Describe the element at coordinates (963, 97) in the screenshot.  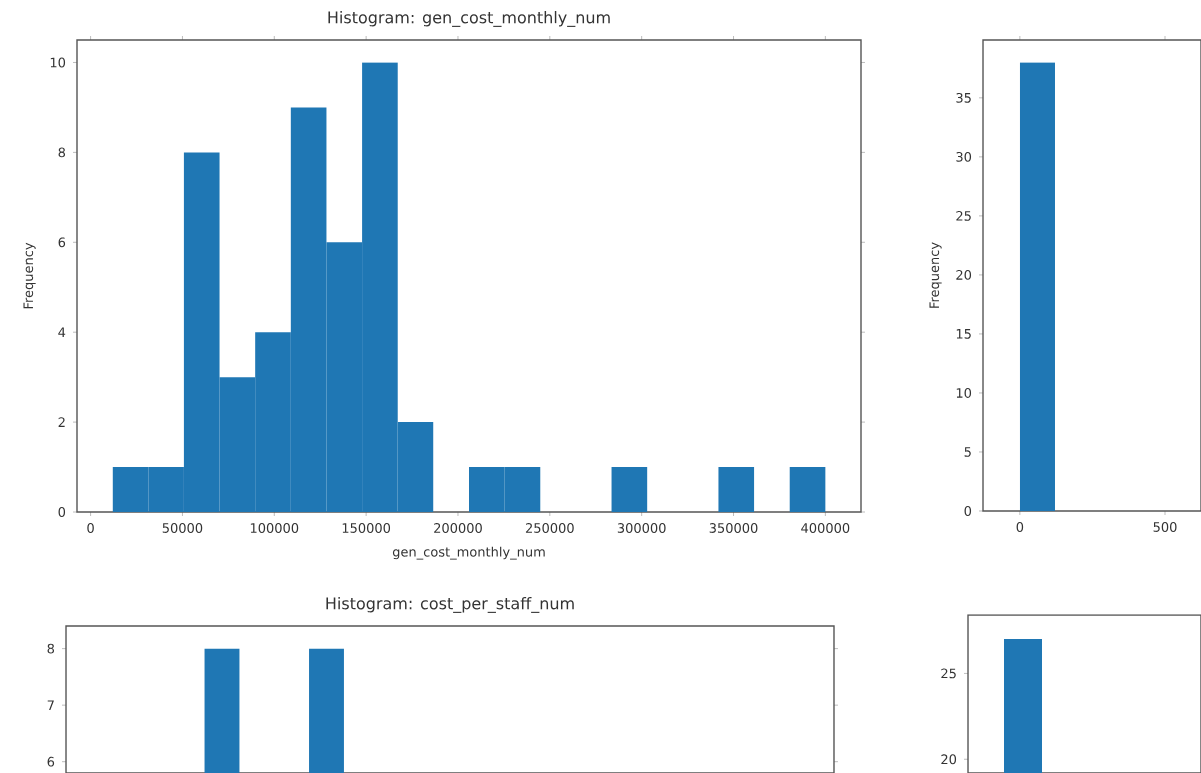
I see `y-tick-label: 35` at that location.